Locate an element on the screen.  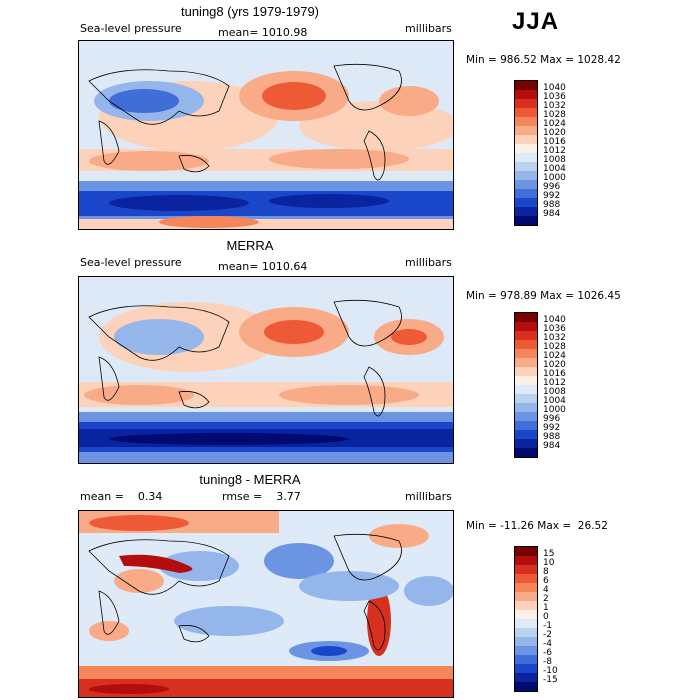
colorbar-tick-label: 4 is located at coordinates (546, 590).